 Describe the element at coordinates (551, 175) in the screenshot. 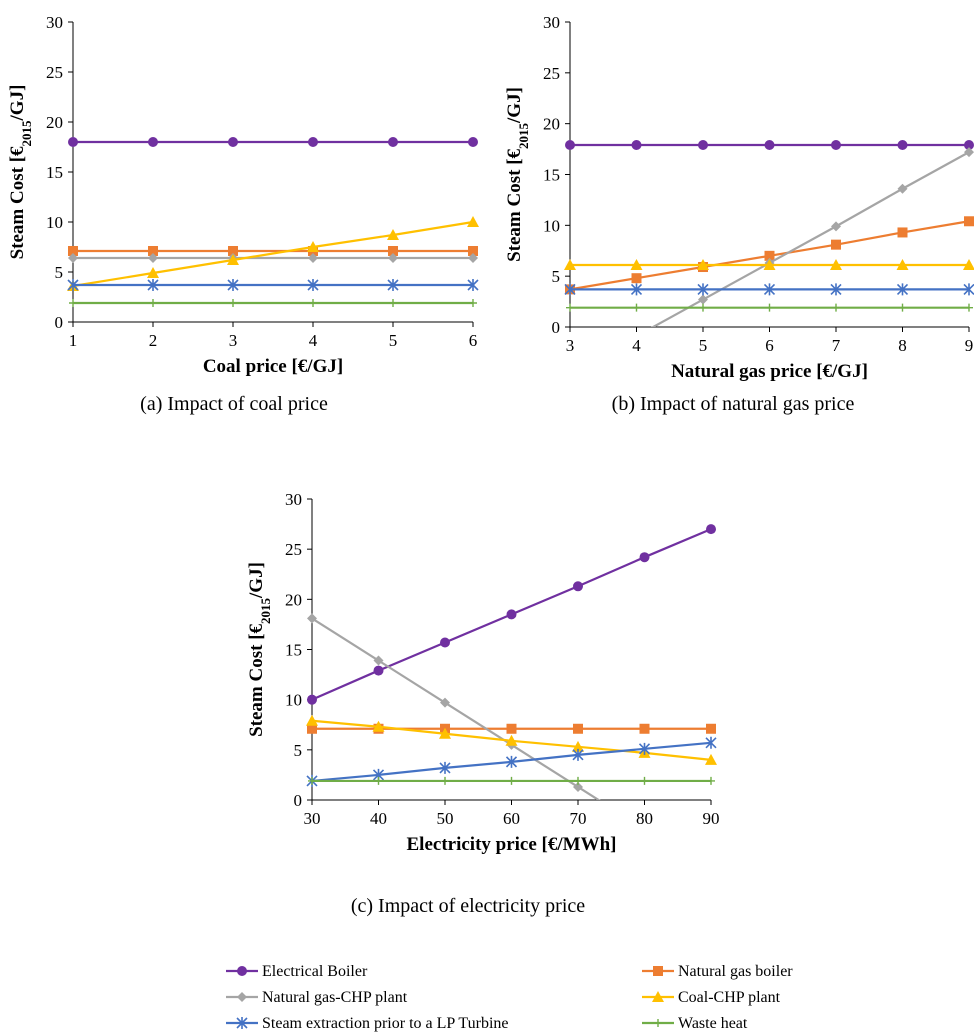

I see `y-tick-label: 15` at that location.